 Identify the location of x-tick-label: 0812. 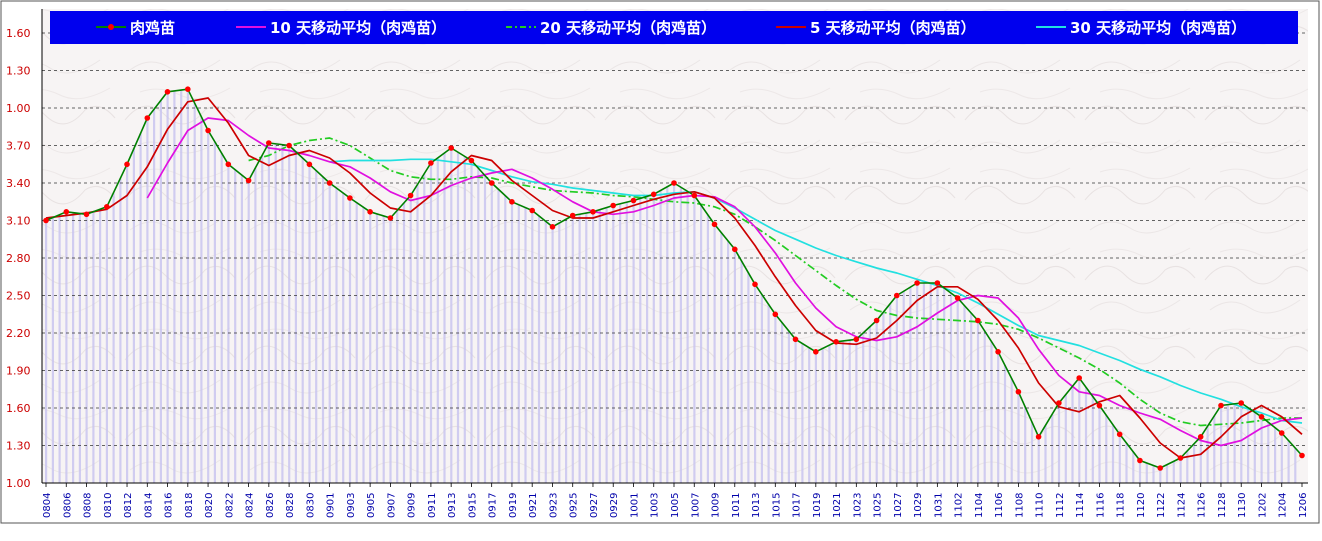
(128, 505).